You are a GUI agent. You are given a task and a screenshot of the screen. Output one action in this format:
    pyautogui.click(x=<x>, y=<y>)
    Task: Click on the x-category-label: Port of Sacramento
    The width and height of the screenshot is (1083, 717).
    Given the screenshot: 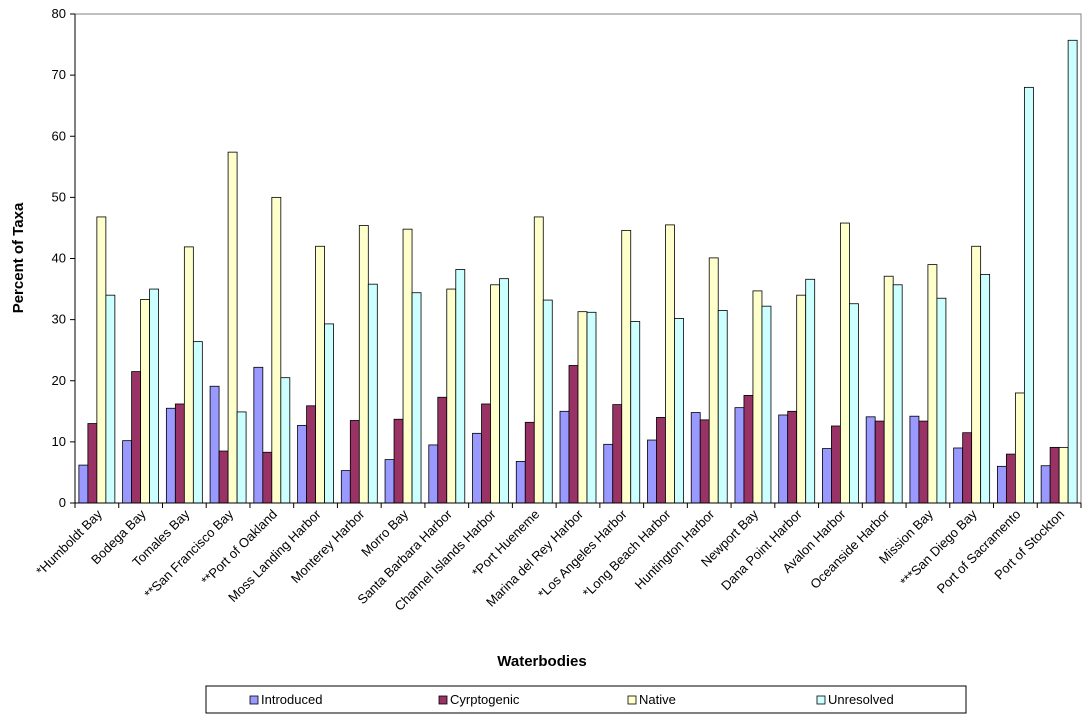 What is the action you would take?
    pyautogui.click(x=979, y=552)
    